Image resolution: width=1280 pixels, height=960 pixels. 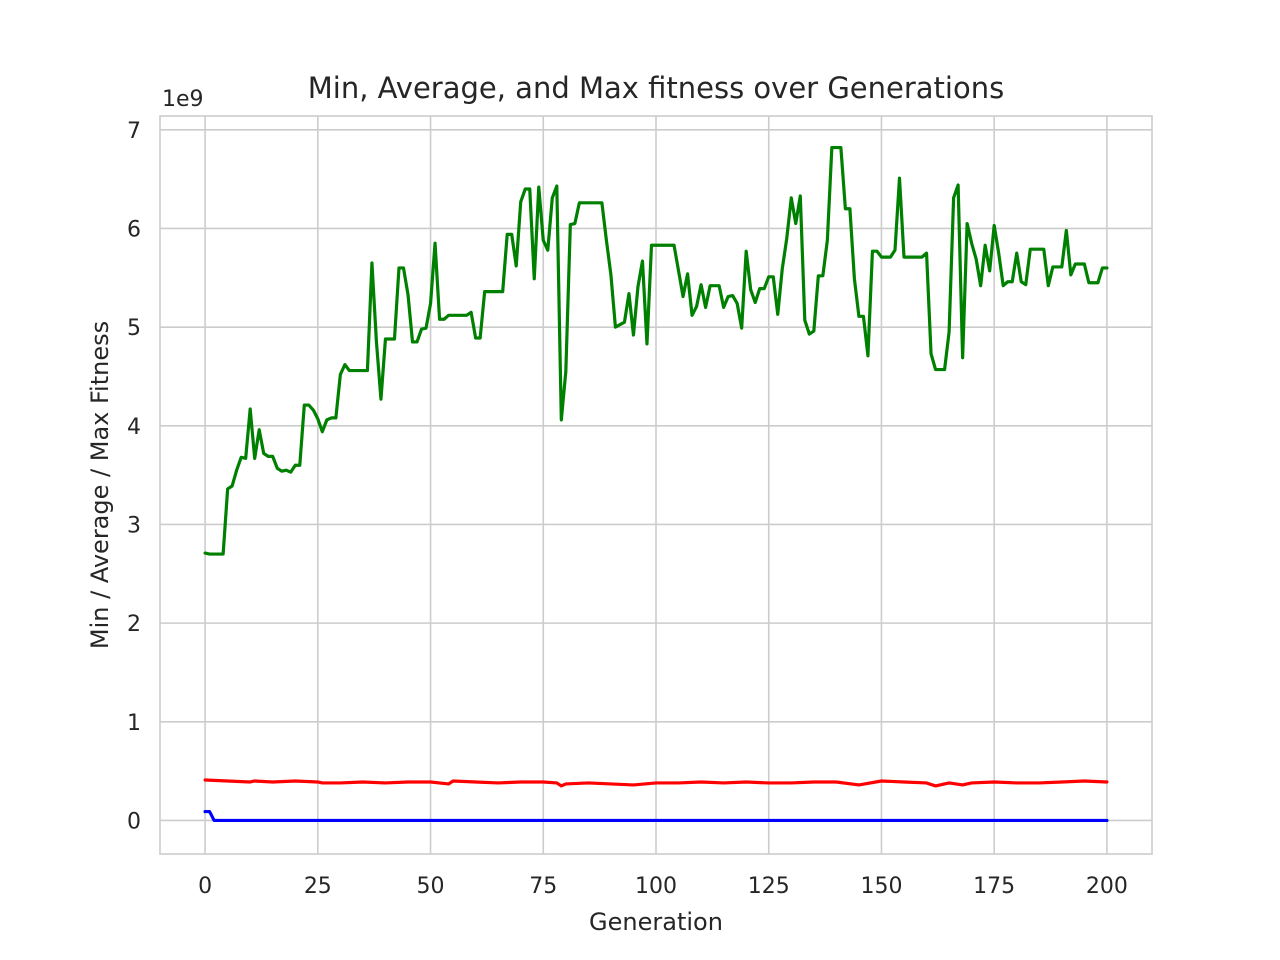 What do you see at coordinates (656, 886) in the screenshot?
I see `x-tick-label: 100` at bounding box center [656, 886].